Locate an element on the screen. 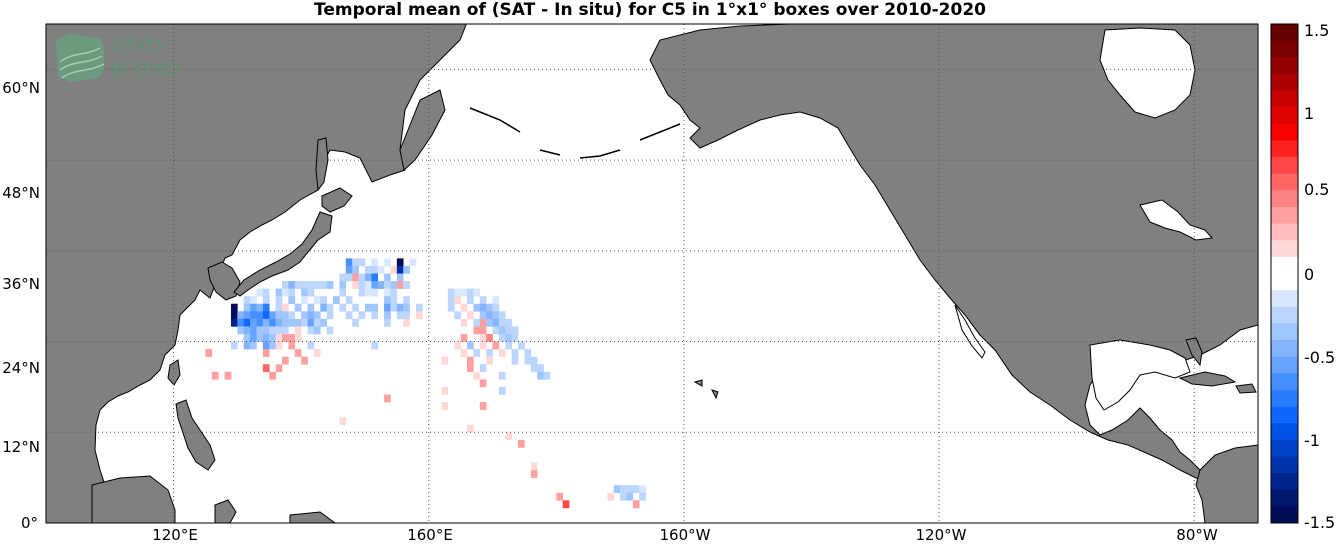 The width and height of the screenshot is (1343, 544). land-borneo is located at coordinates (133, 499).